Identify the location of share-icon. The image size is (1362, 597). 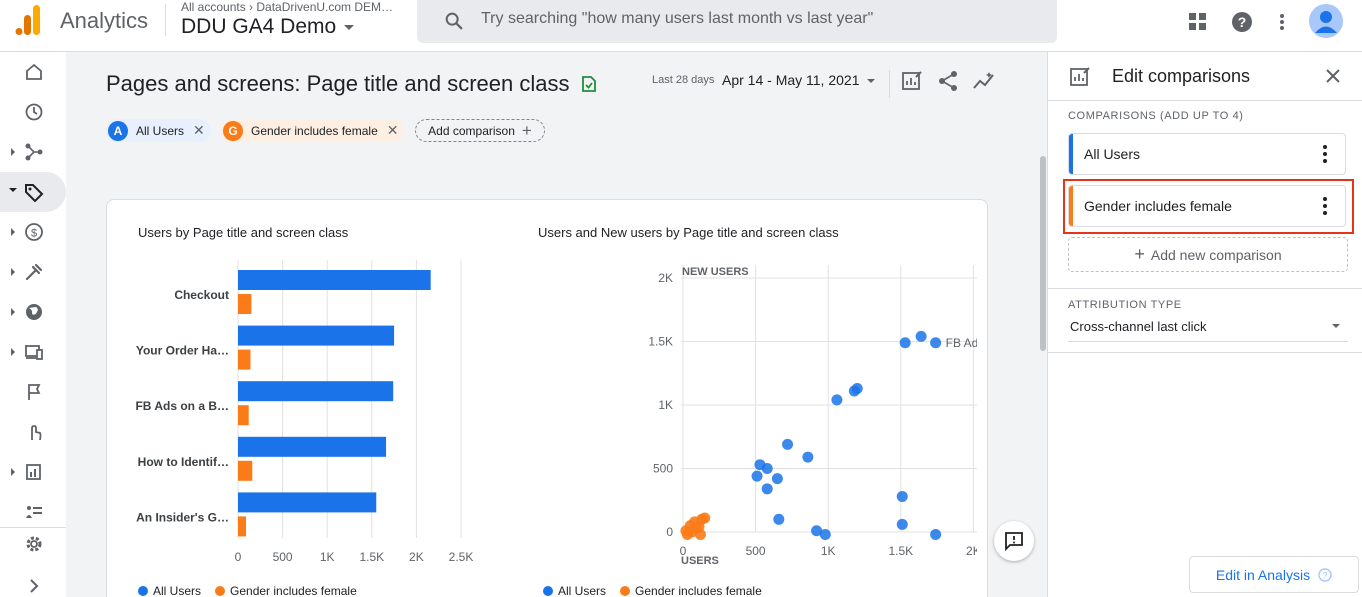
(948, 81).